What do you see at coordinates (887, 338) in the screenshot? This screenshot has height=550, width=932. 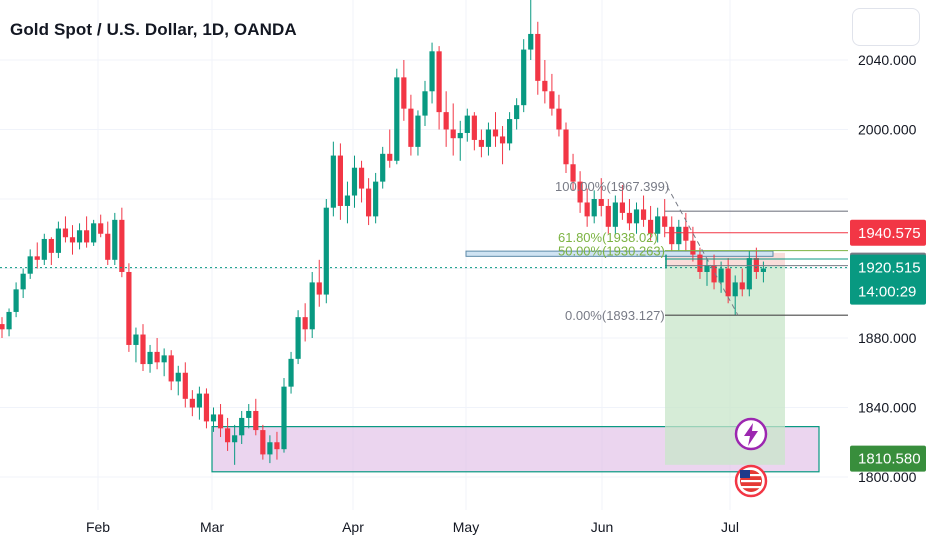 I see `y-tick-label: 1880.000` at bounding box center [887, 338].